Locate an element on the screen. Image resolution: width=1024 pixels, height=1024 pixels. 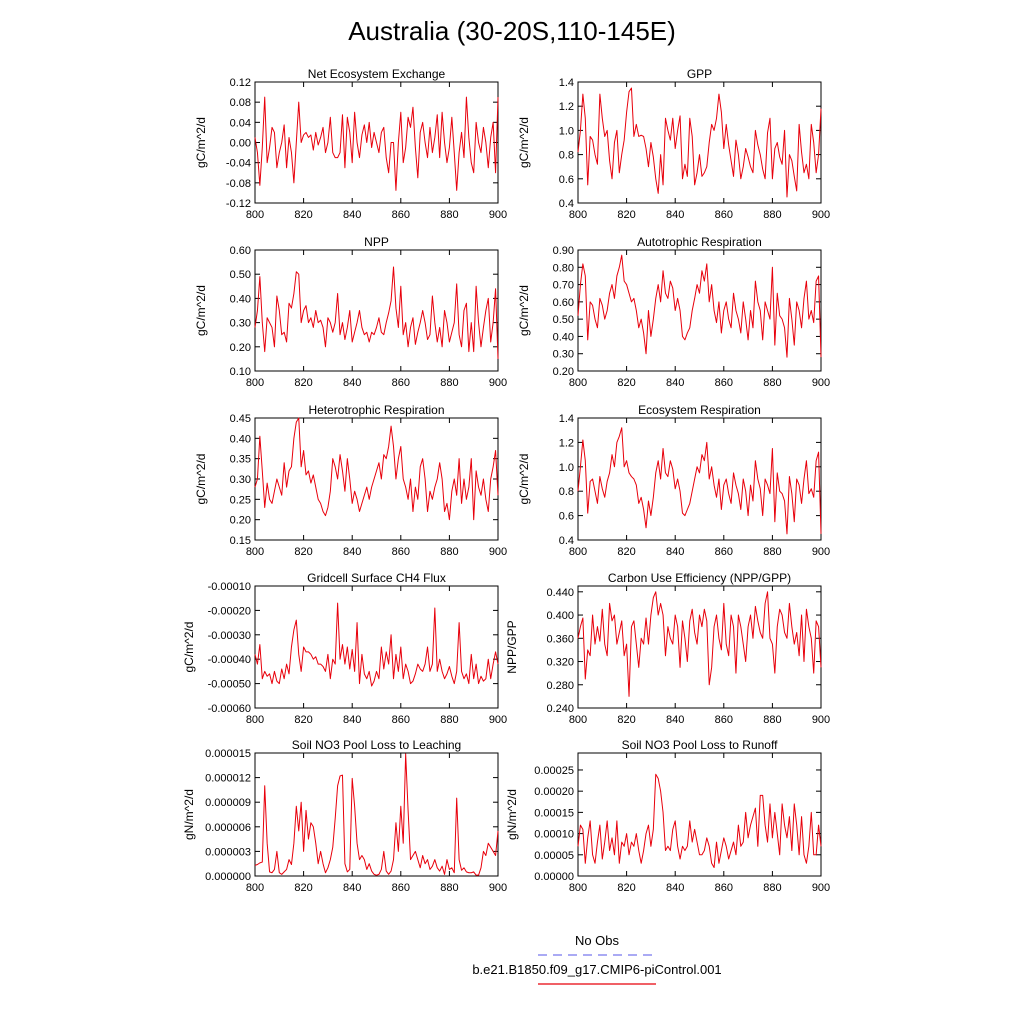
chart-gpp-ytick-label: 1.4 is located at coordinates (566, 83).